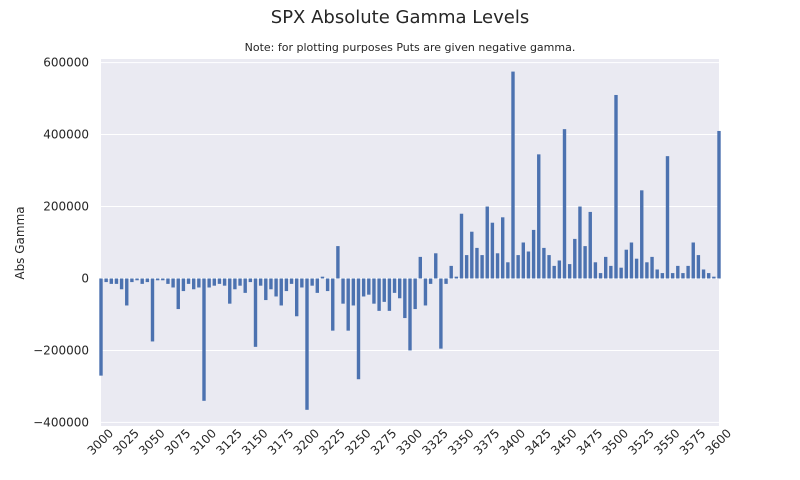 The height and width of the screenshot is (480, 800). What do you see at coordinates (100, 441) in the screenshot?
I see `x-tick-label: 3000` at bounding box center [100, 441].